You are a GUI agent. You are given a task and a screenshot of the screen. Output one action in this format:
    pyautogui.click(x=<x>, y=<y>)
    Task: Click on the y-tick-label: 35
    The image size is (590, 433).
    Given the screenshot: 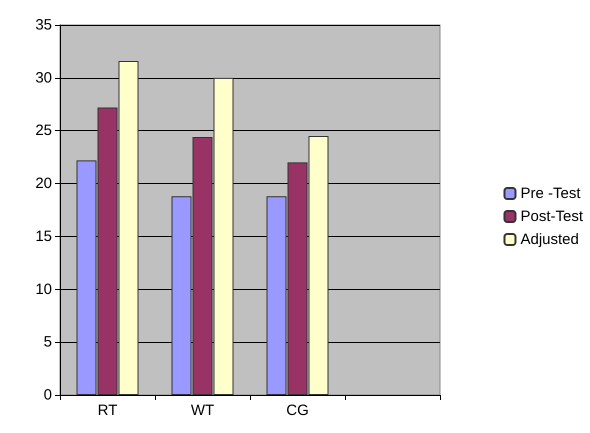 What is the action you would take?
    pyautogui.click(x=43, y=25)
    